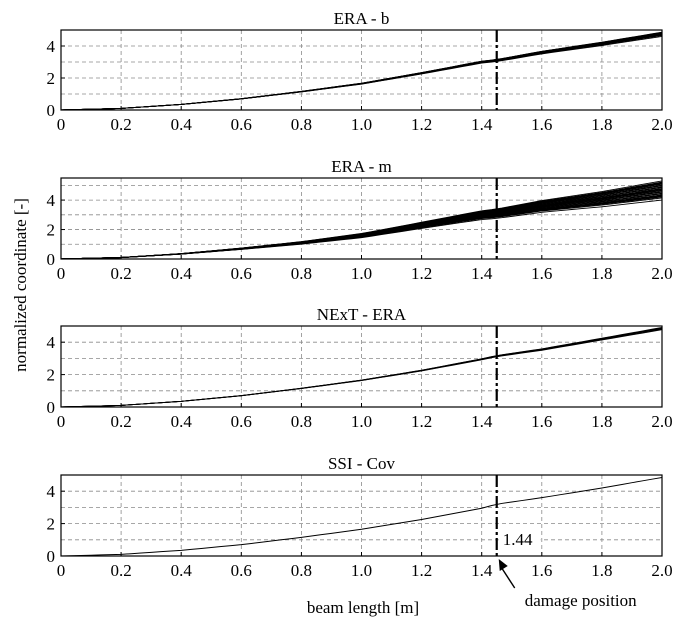  I want to click on panel-title: SSI - Cov, so click(362, 463).